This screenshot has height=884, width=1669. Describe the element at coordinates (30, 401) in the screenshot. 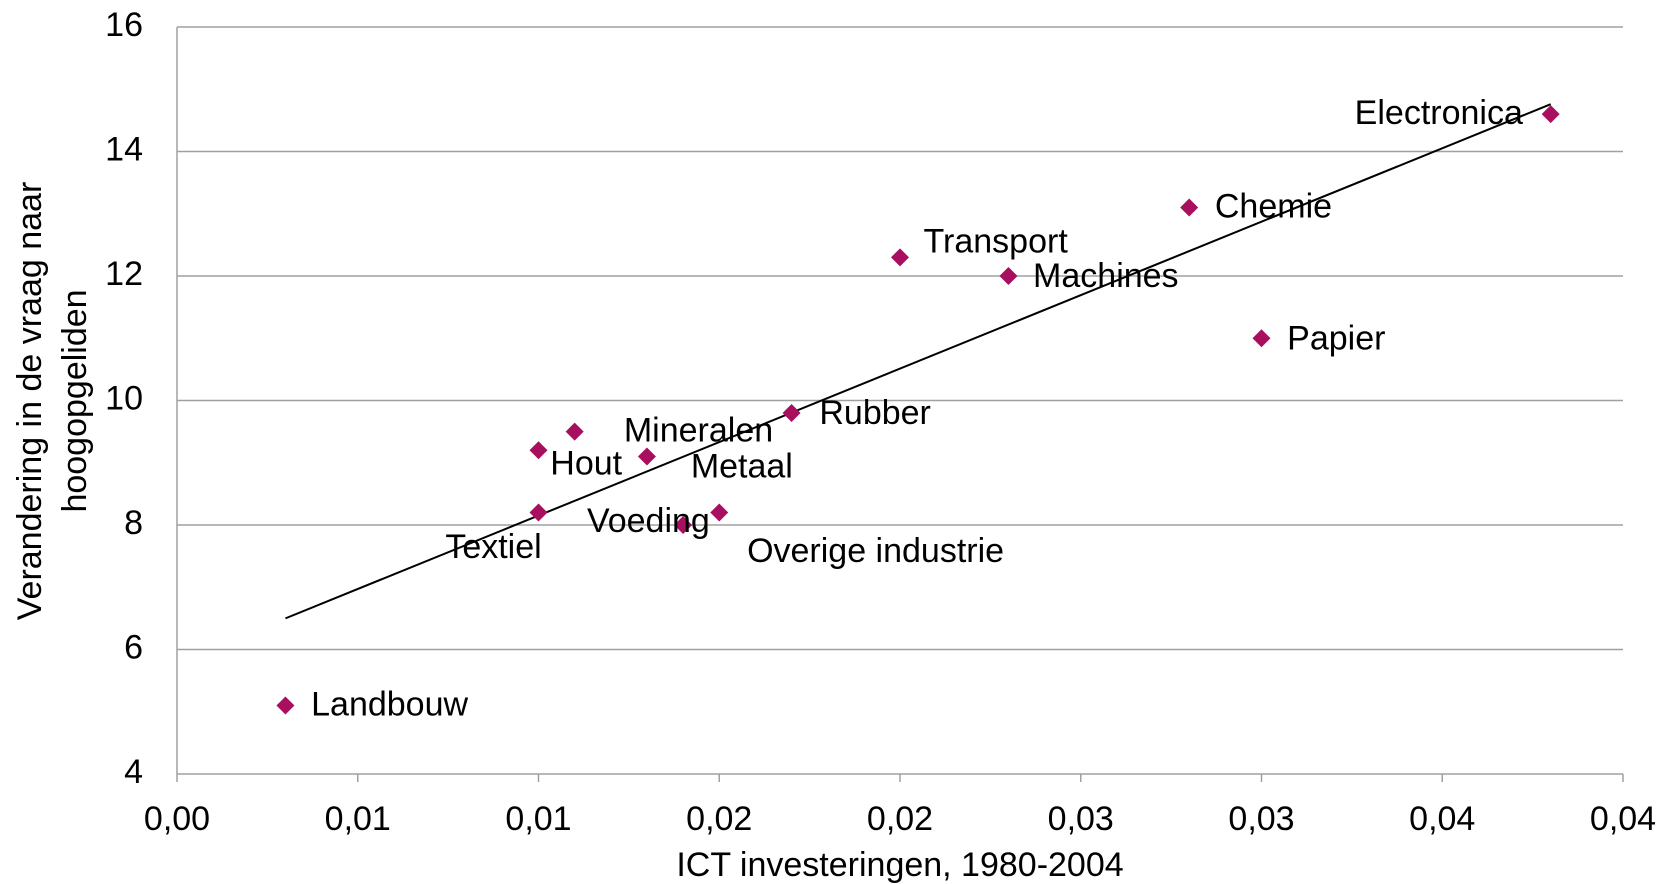

I see `y-axis-title: Verandering in de vraag naar` at that location.